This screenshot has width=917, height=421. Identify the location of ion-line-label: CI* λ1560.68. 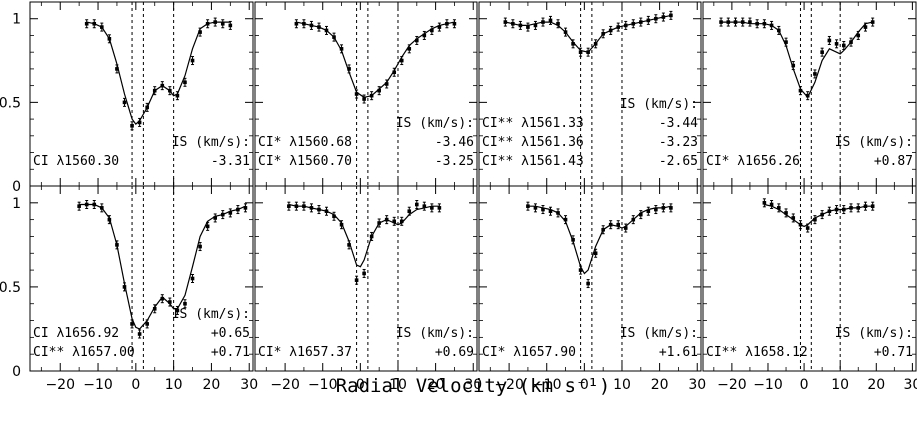
(305, 142).